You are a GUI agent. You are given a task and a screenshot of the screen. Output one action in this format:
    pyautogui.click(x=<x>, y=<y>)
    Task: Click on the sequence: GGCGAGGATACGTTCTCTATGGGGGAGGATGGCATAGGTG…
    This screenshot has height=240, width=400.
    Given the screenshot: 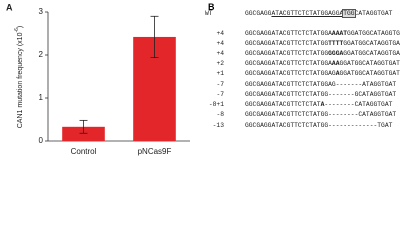 What is the action you would take?
    pyautogui.click(x=322, y=54)
    